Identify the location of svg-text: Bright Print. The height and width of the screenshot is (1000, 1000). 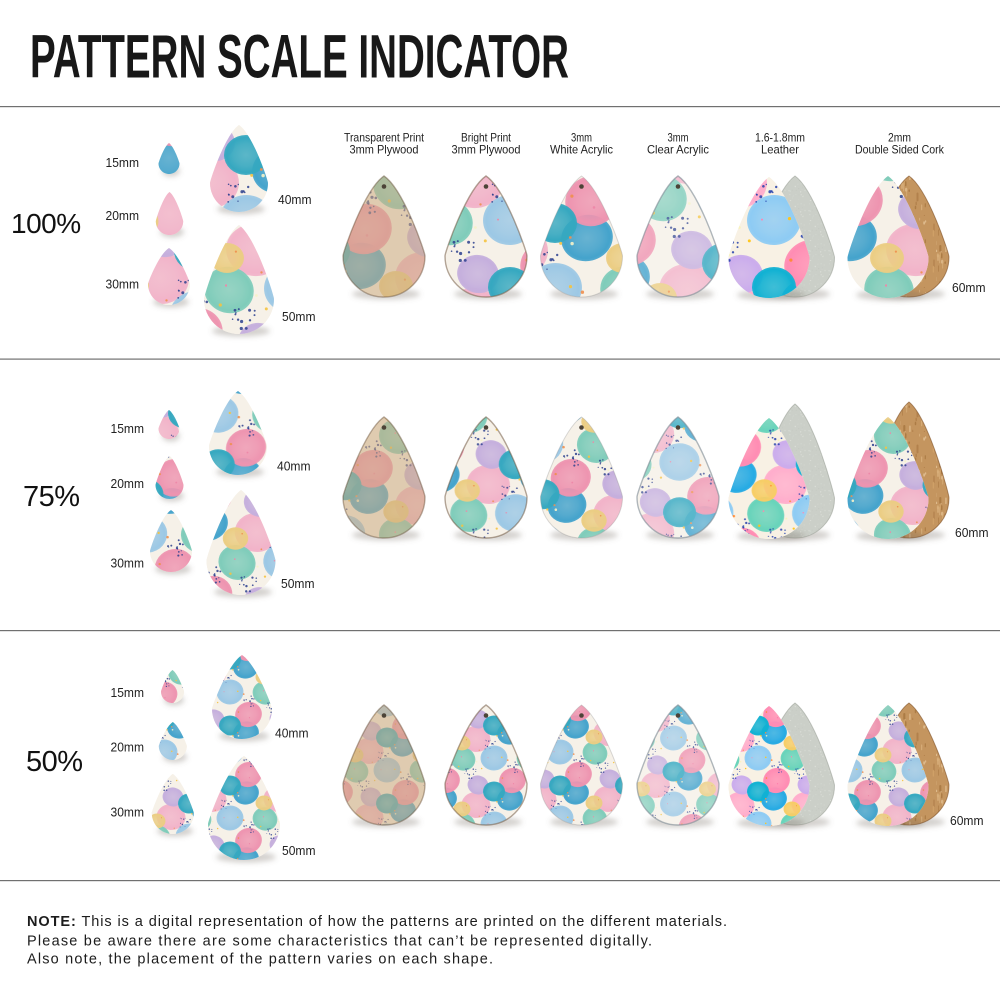
(486, 138).